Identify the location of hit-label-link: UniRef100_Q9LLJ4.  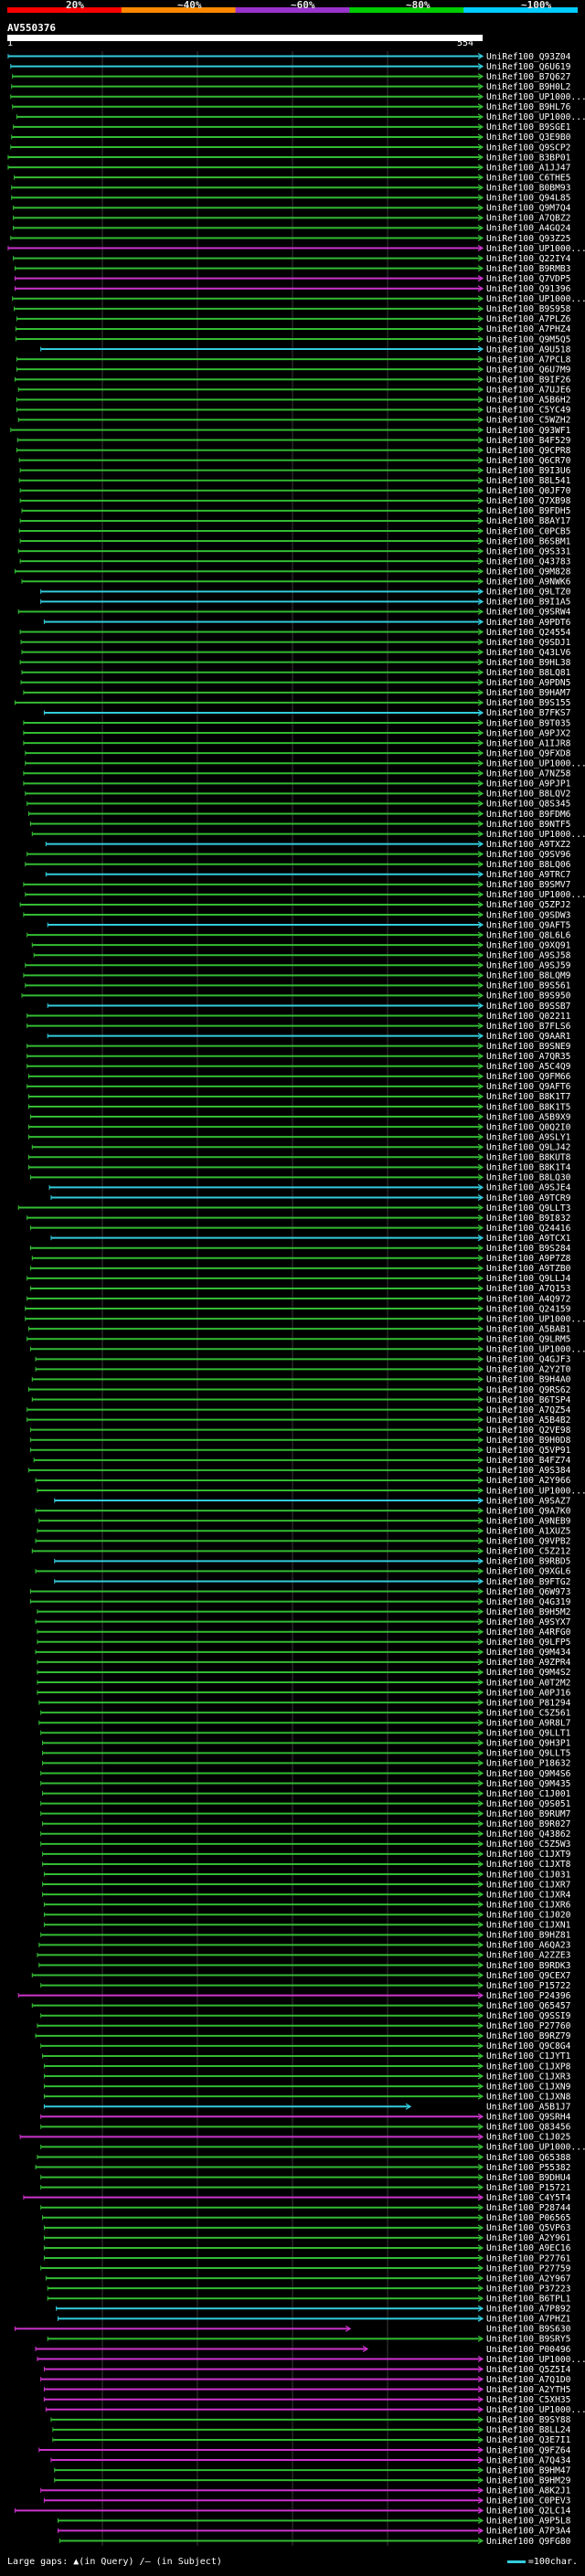
(529, 1279).